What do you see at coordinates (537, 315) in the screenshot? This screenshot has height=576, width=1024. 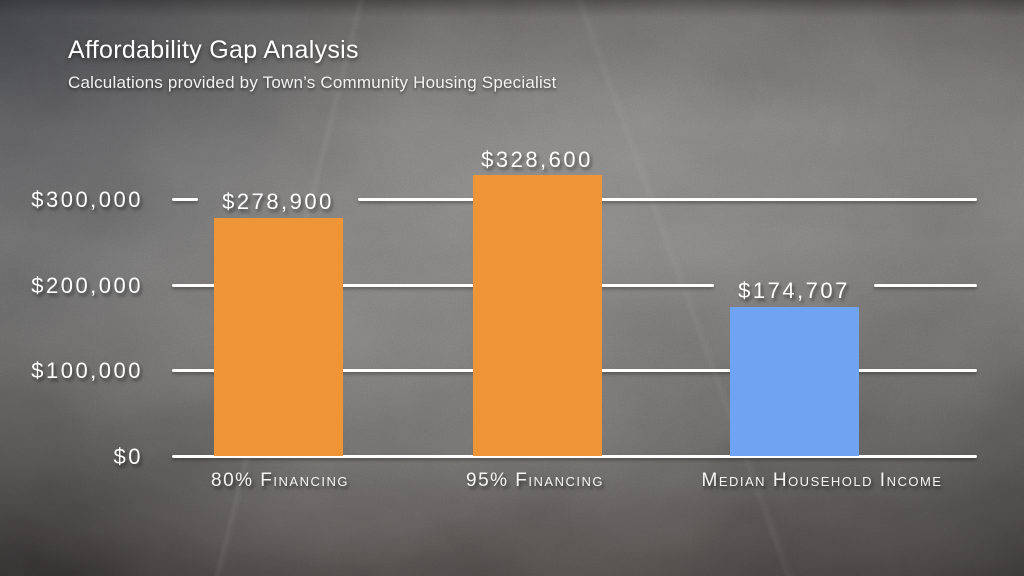 I see `bar-95-financing` at bounding box center [537, 315].